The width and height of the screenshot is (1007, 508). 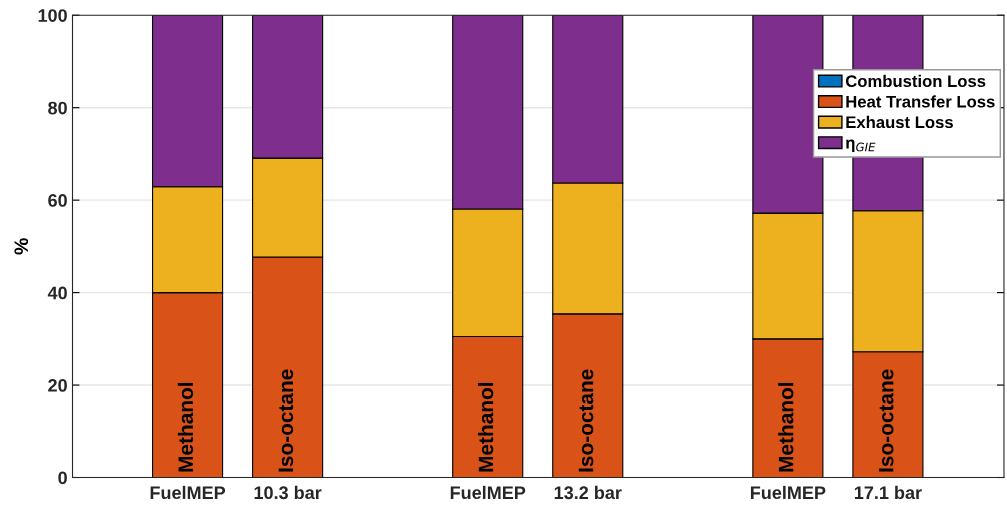 I want to click on legend-label: Heat Transfer Loss, so click(x=920, y=101).